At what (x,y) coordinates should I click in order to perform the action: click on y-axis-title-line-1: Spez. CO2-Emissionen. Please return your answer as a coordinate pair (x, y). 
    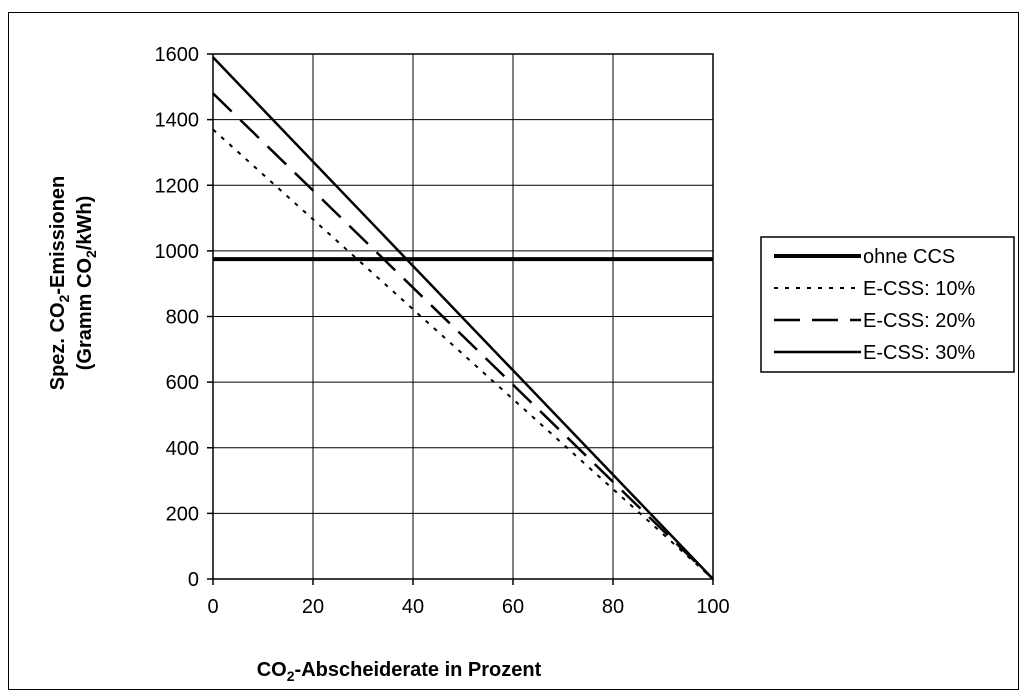
    Looking at the image, I should click on (59, 283).